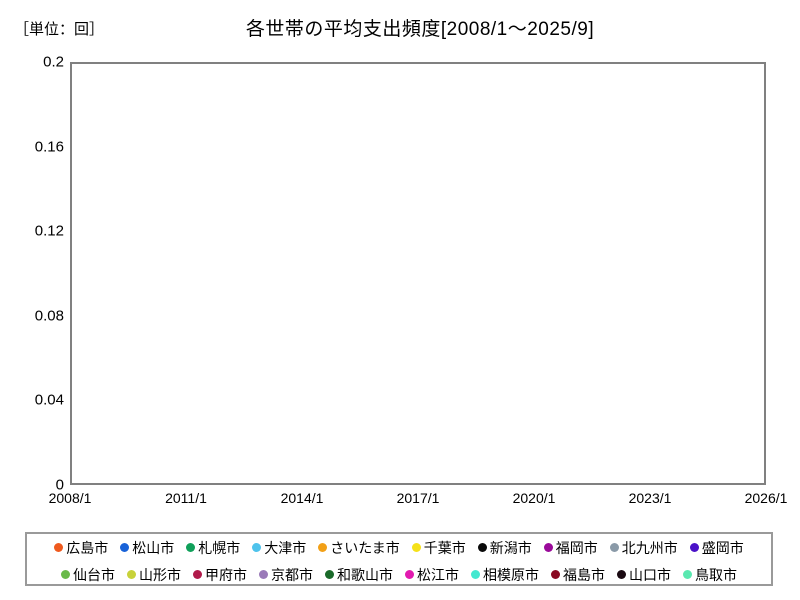 This screenshot has width=800, height=600. I want to click on legend-item-甲府市: 甲府市, so click(220, 575).